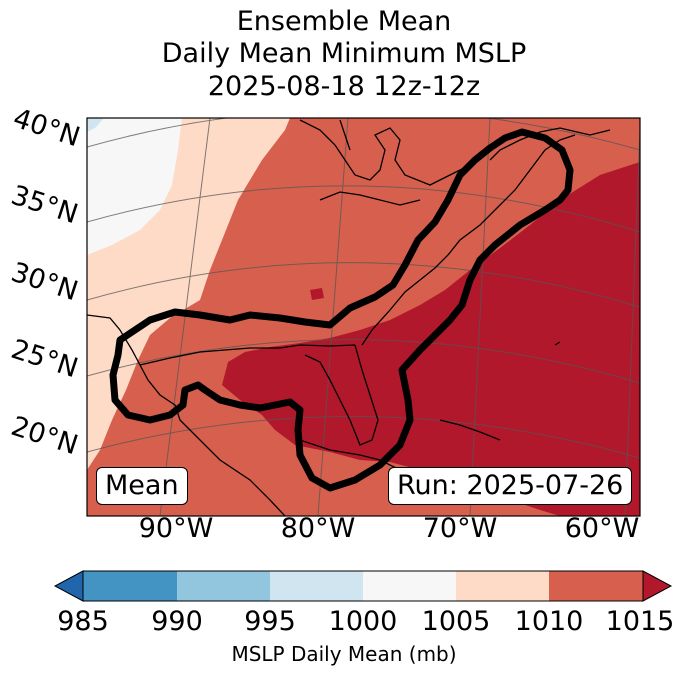 Image resolution: width=688 pixels, height=674 pixels. I want to click on colorbar-tick-1015: 1015, so click(640, 621).